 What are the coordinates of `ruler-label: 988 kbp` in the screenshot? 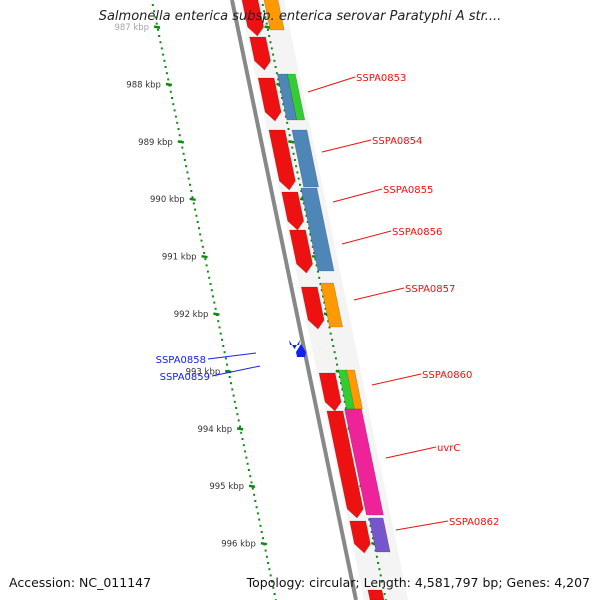 It's located at (143, 85).